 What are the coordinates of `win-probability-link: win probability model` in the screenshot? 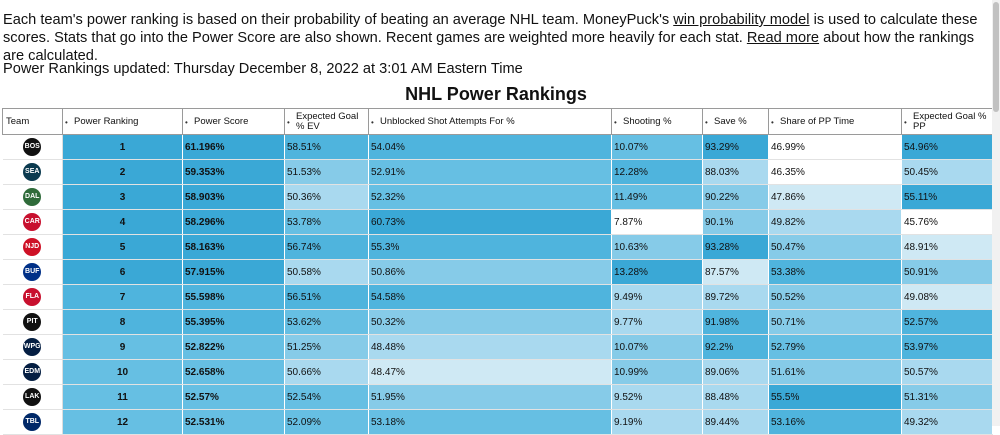 It's located at (741, 20).